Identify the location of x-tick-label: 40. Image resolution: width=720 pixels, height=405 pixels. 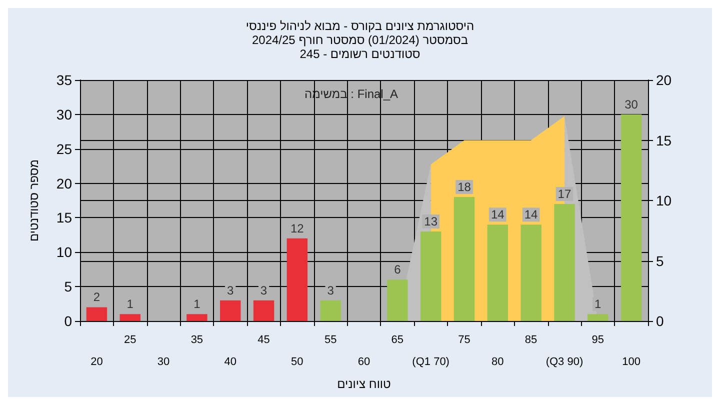
(230, 362).